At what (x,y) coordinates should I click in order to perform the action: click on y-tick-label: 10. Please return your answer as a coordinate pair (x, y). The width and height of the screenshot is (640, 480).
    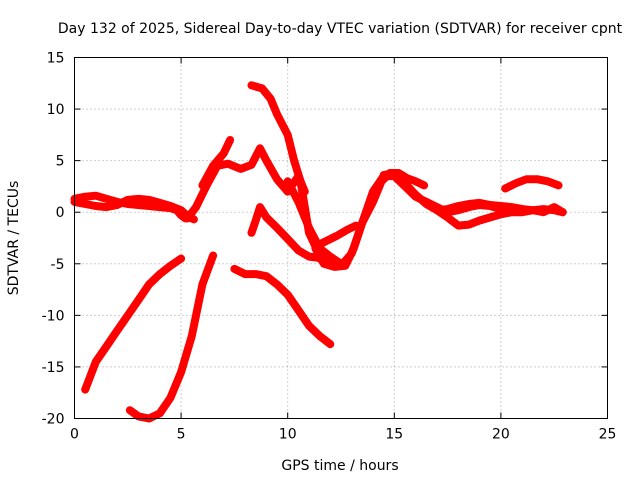
    Looking at the image, I should click on (56, 110).